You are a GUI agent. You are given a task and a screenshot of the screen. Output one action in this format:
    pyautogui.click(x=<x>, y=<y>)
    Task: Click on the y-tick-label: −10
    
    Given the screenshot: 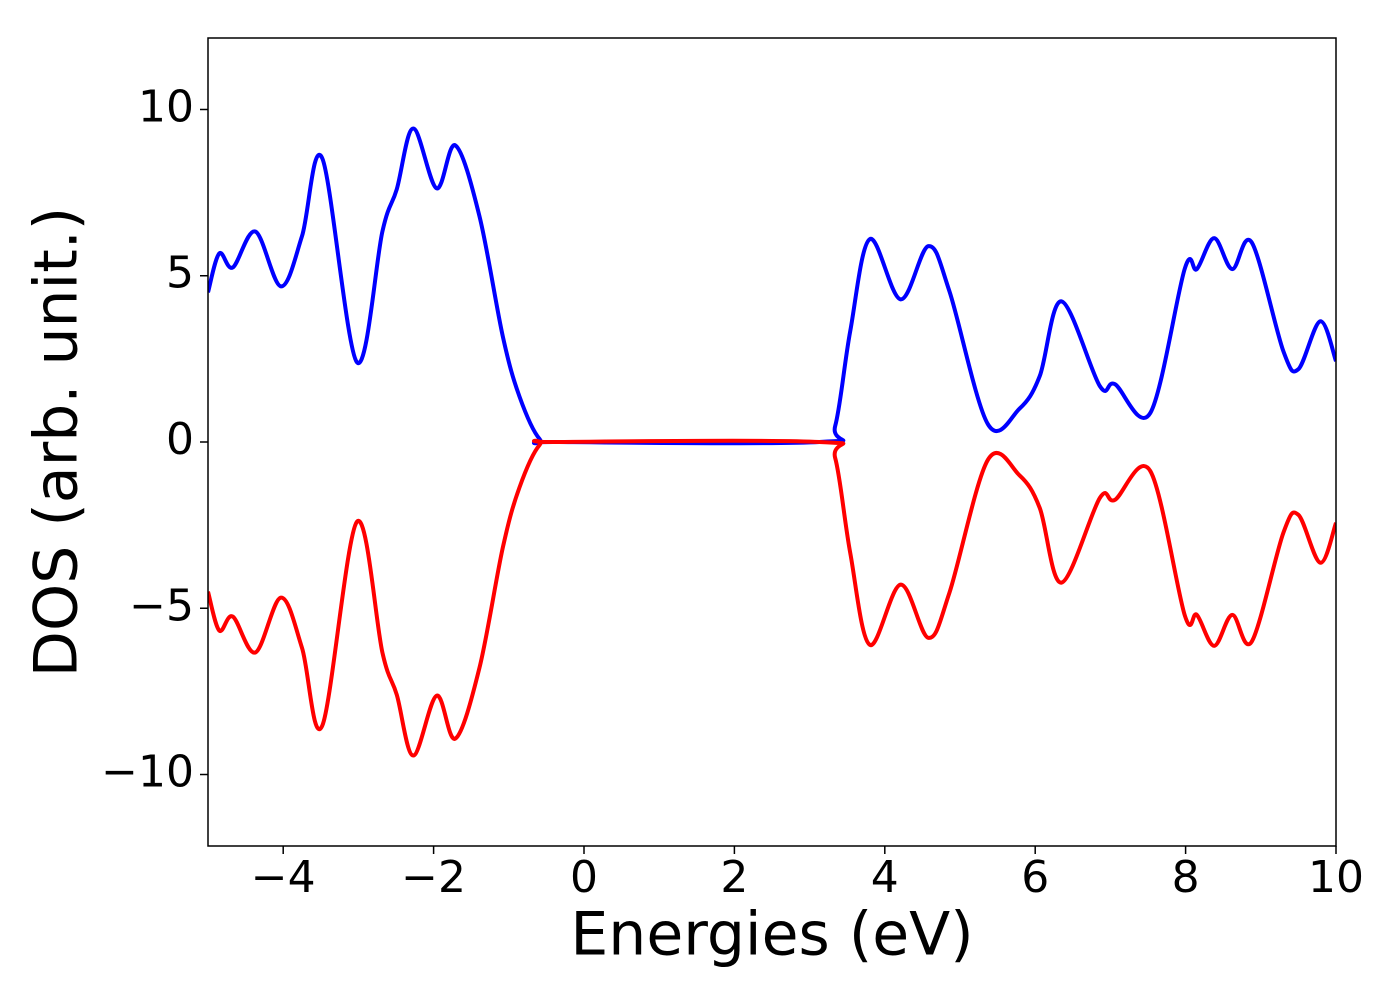 What is the action you would take?
    pyautogui.click(x=147, y=772)
    